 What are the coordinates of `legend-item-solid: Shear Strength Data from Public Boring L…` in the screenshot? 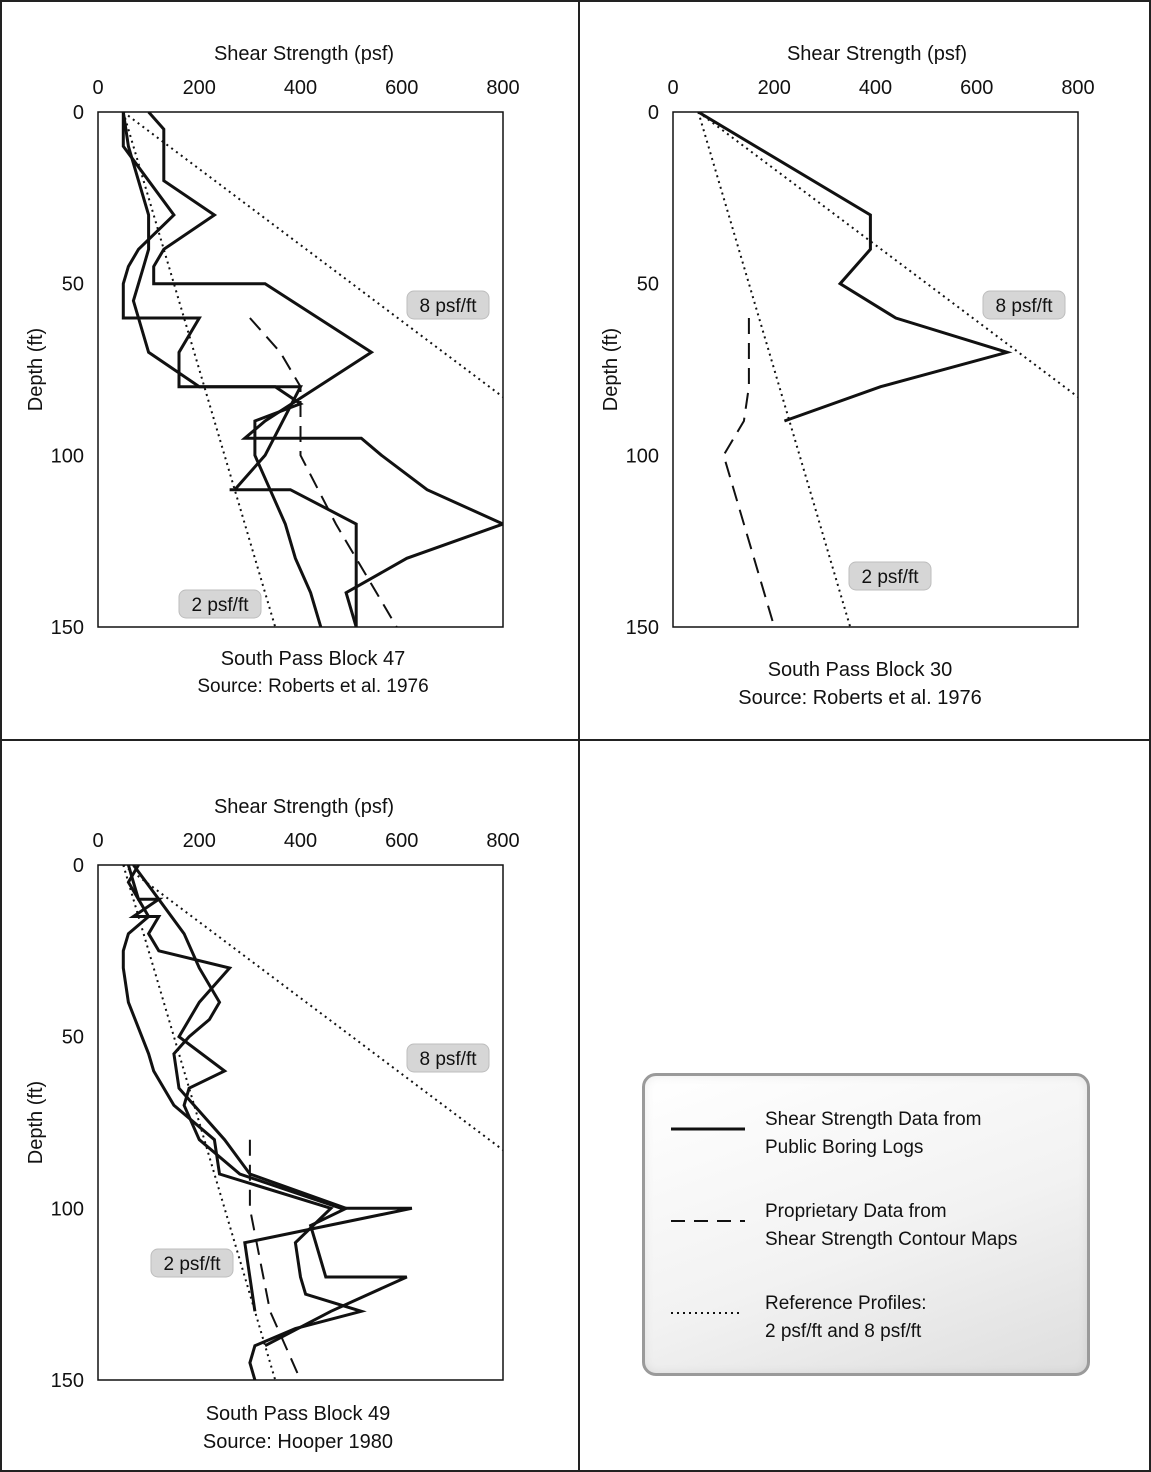 It's located at (874, 1136).